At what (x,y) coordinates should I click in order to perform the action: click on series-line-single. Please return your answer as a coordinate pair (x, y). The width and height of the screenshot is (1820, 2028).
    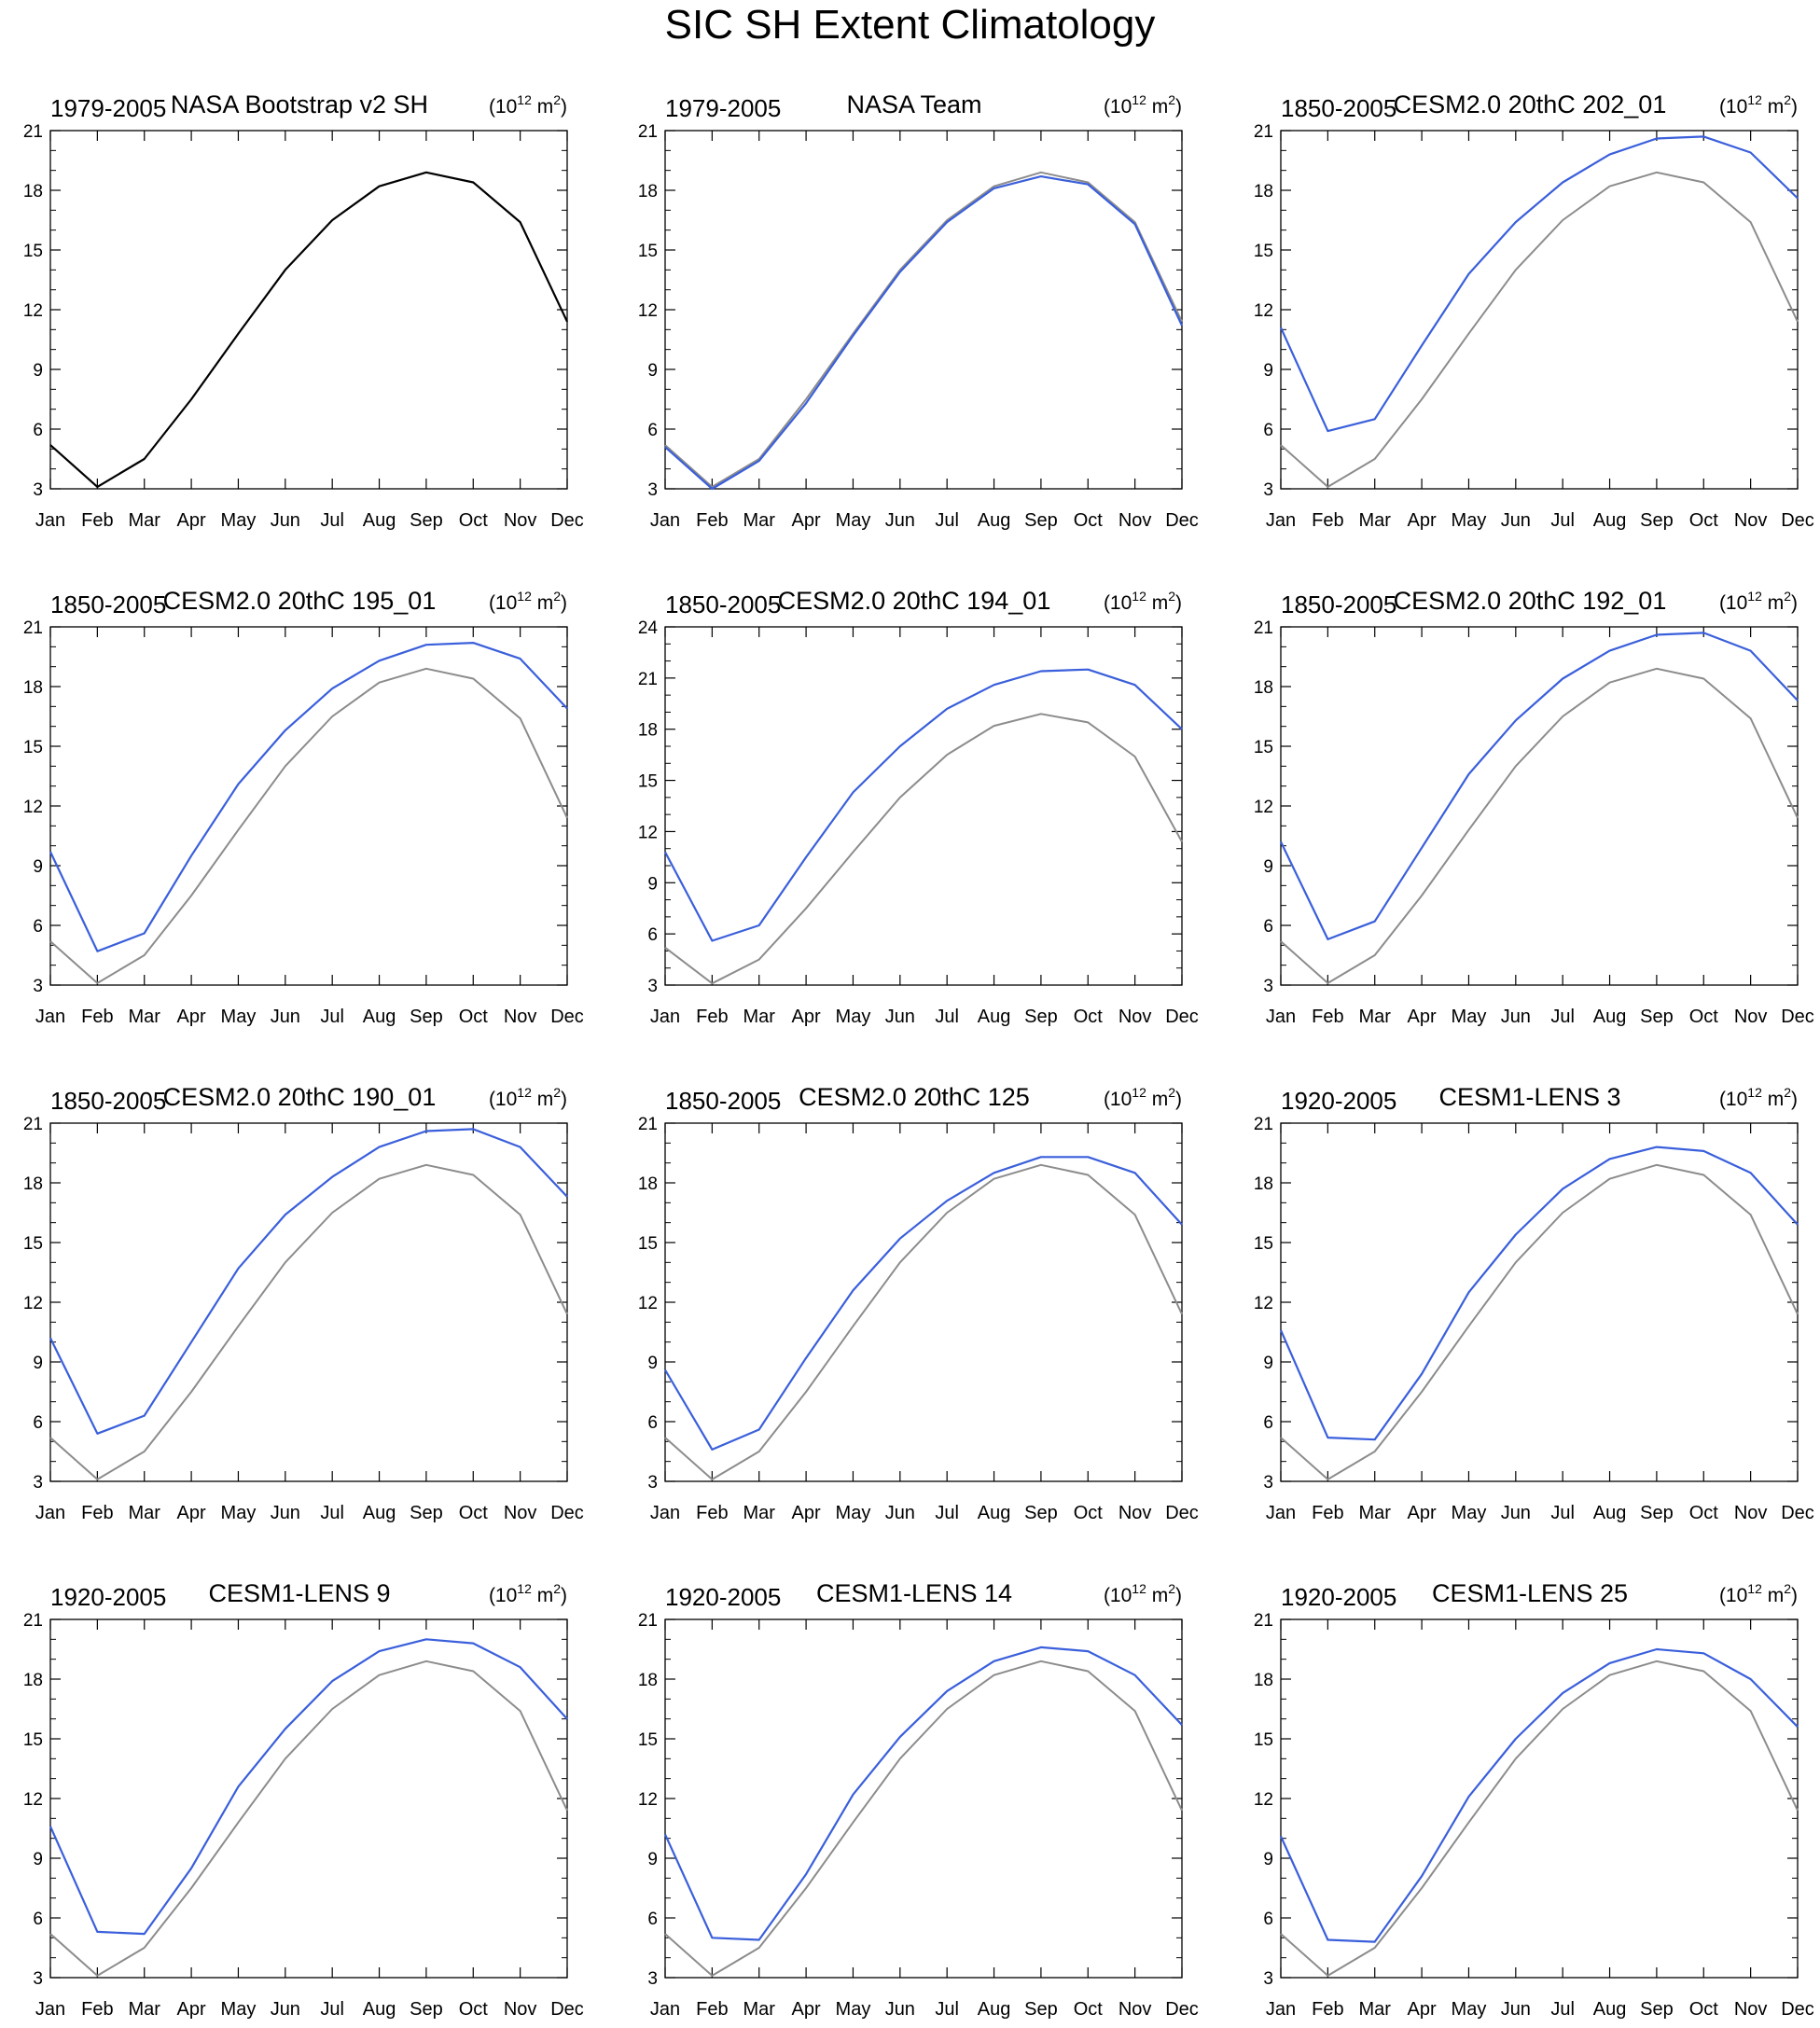
    Looking at the image, I should click on (308, 330).